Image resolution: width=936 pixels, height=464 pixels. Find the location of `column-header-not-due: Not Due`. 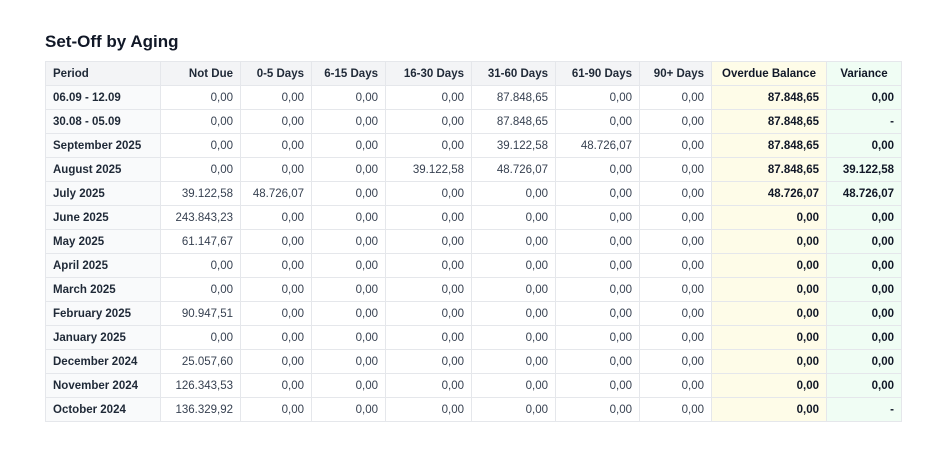

column-header-not-due: Not Due is located at coordinates (200, 73).